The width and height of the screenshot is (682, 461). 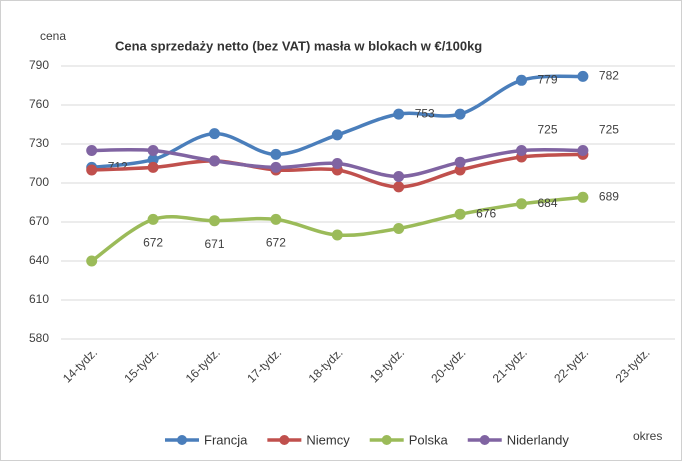 I want to click on data-label: 676, so click(x=486, y=213).